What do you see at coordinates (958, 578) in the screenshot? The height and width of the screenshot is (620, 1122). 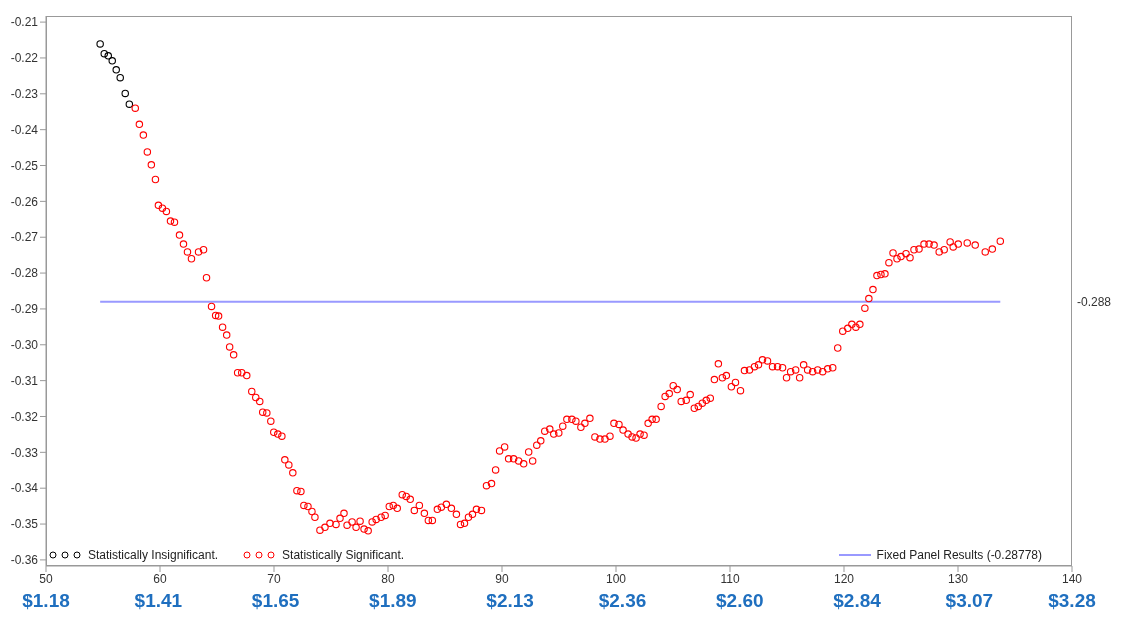 I see `x-tick-label: 130` at bounding box center [958, 578].